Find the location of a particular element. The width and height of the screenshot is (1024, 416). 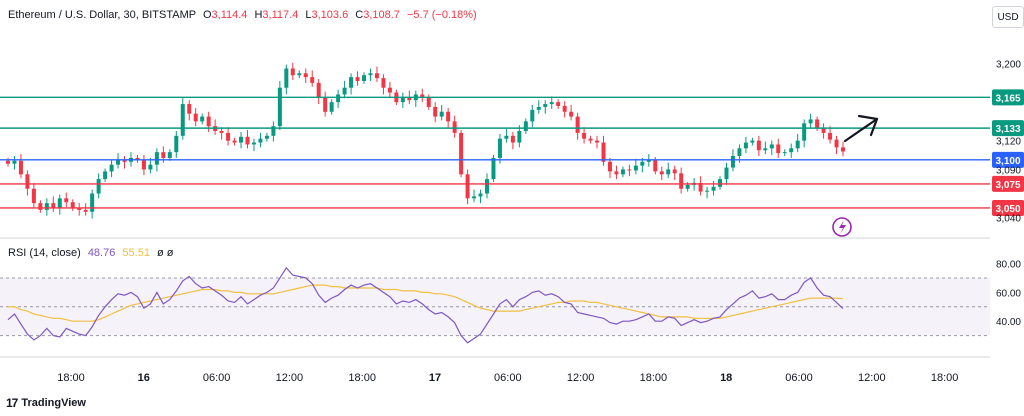

price-tick: 3,040 is located at coordinates (1008, 219).